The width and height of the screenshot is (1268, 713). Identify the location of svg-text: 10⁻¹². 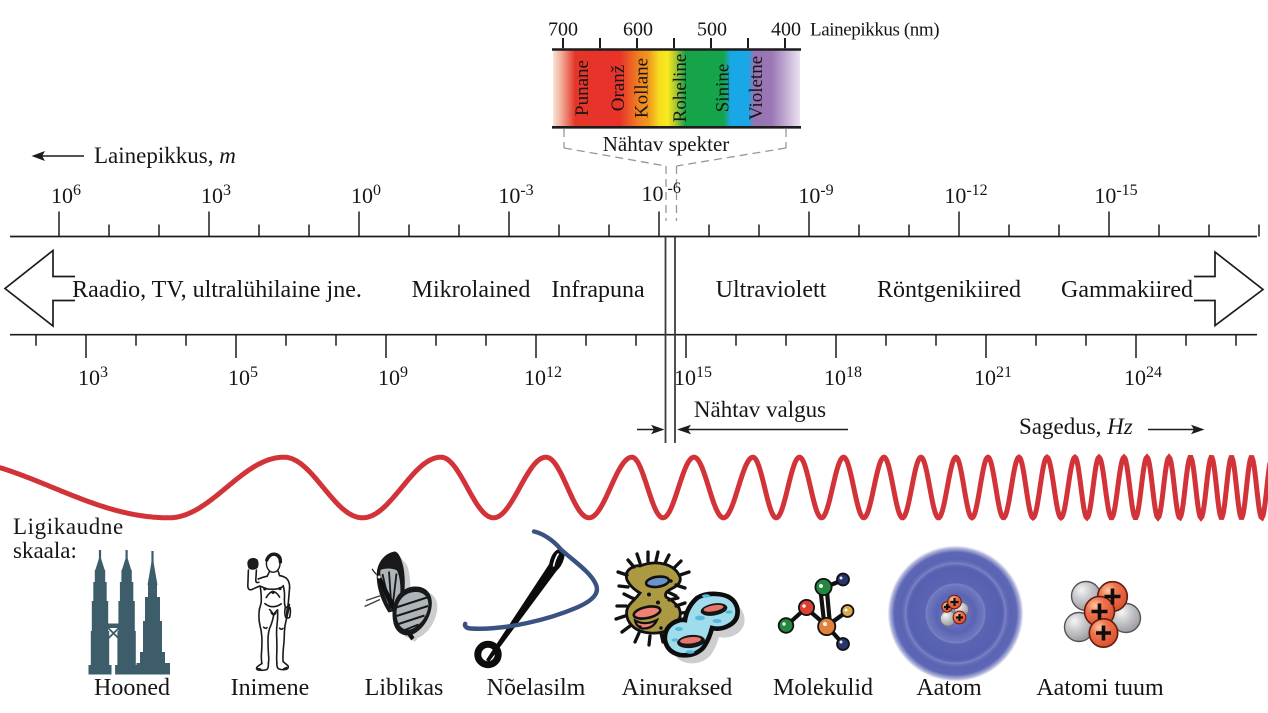
(965, 195).